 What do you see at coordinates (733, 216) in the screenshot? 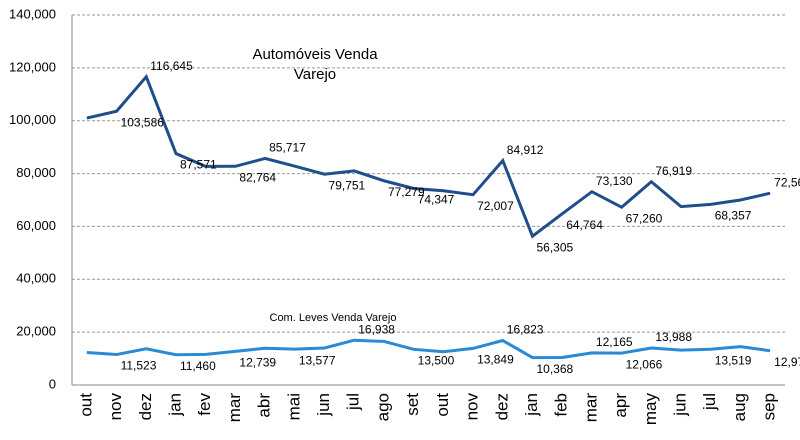
I see `data-label: 68,357` at bounding box center [733, 216].